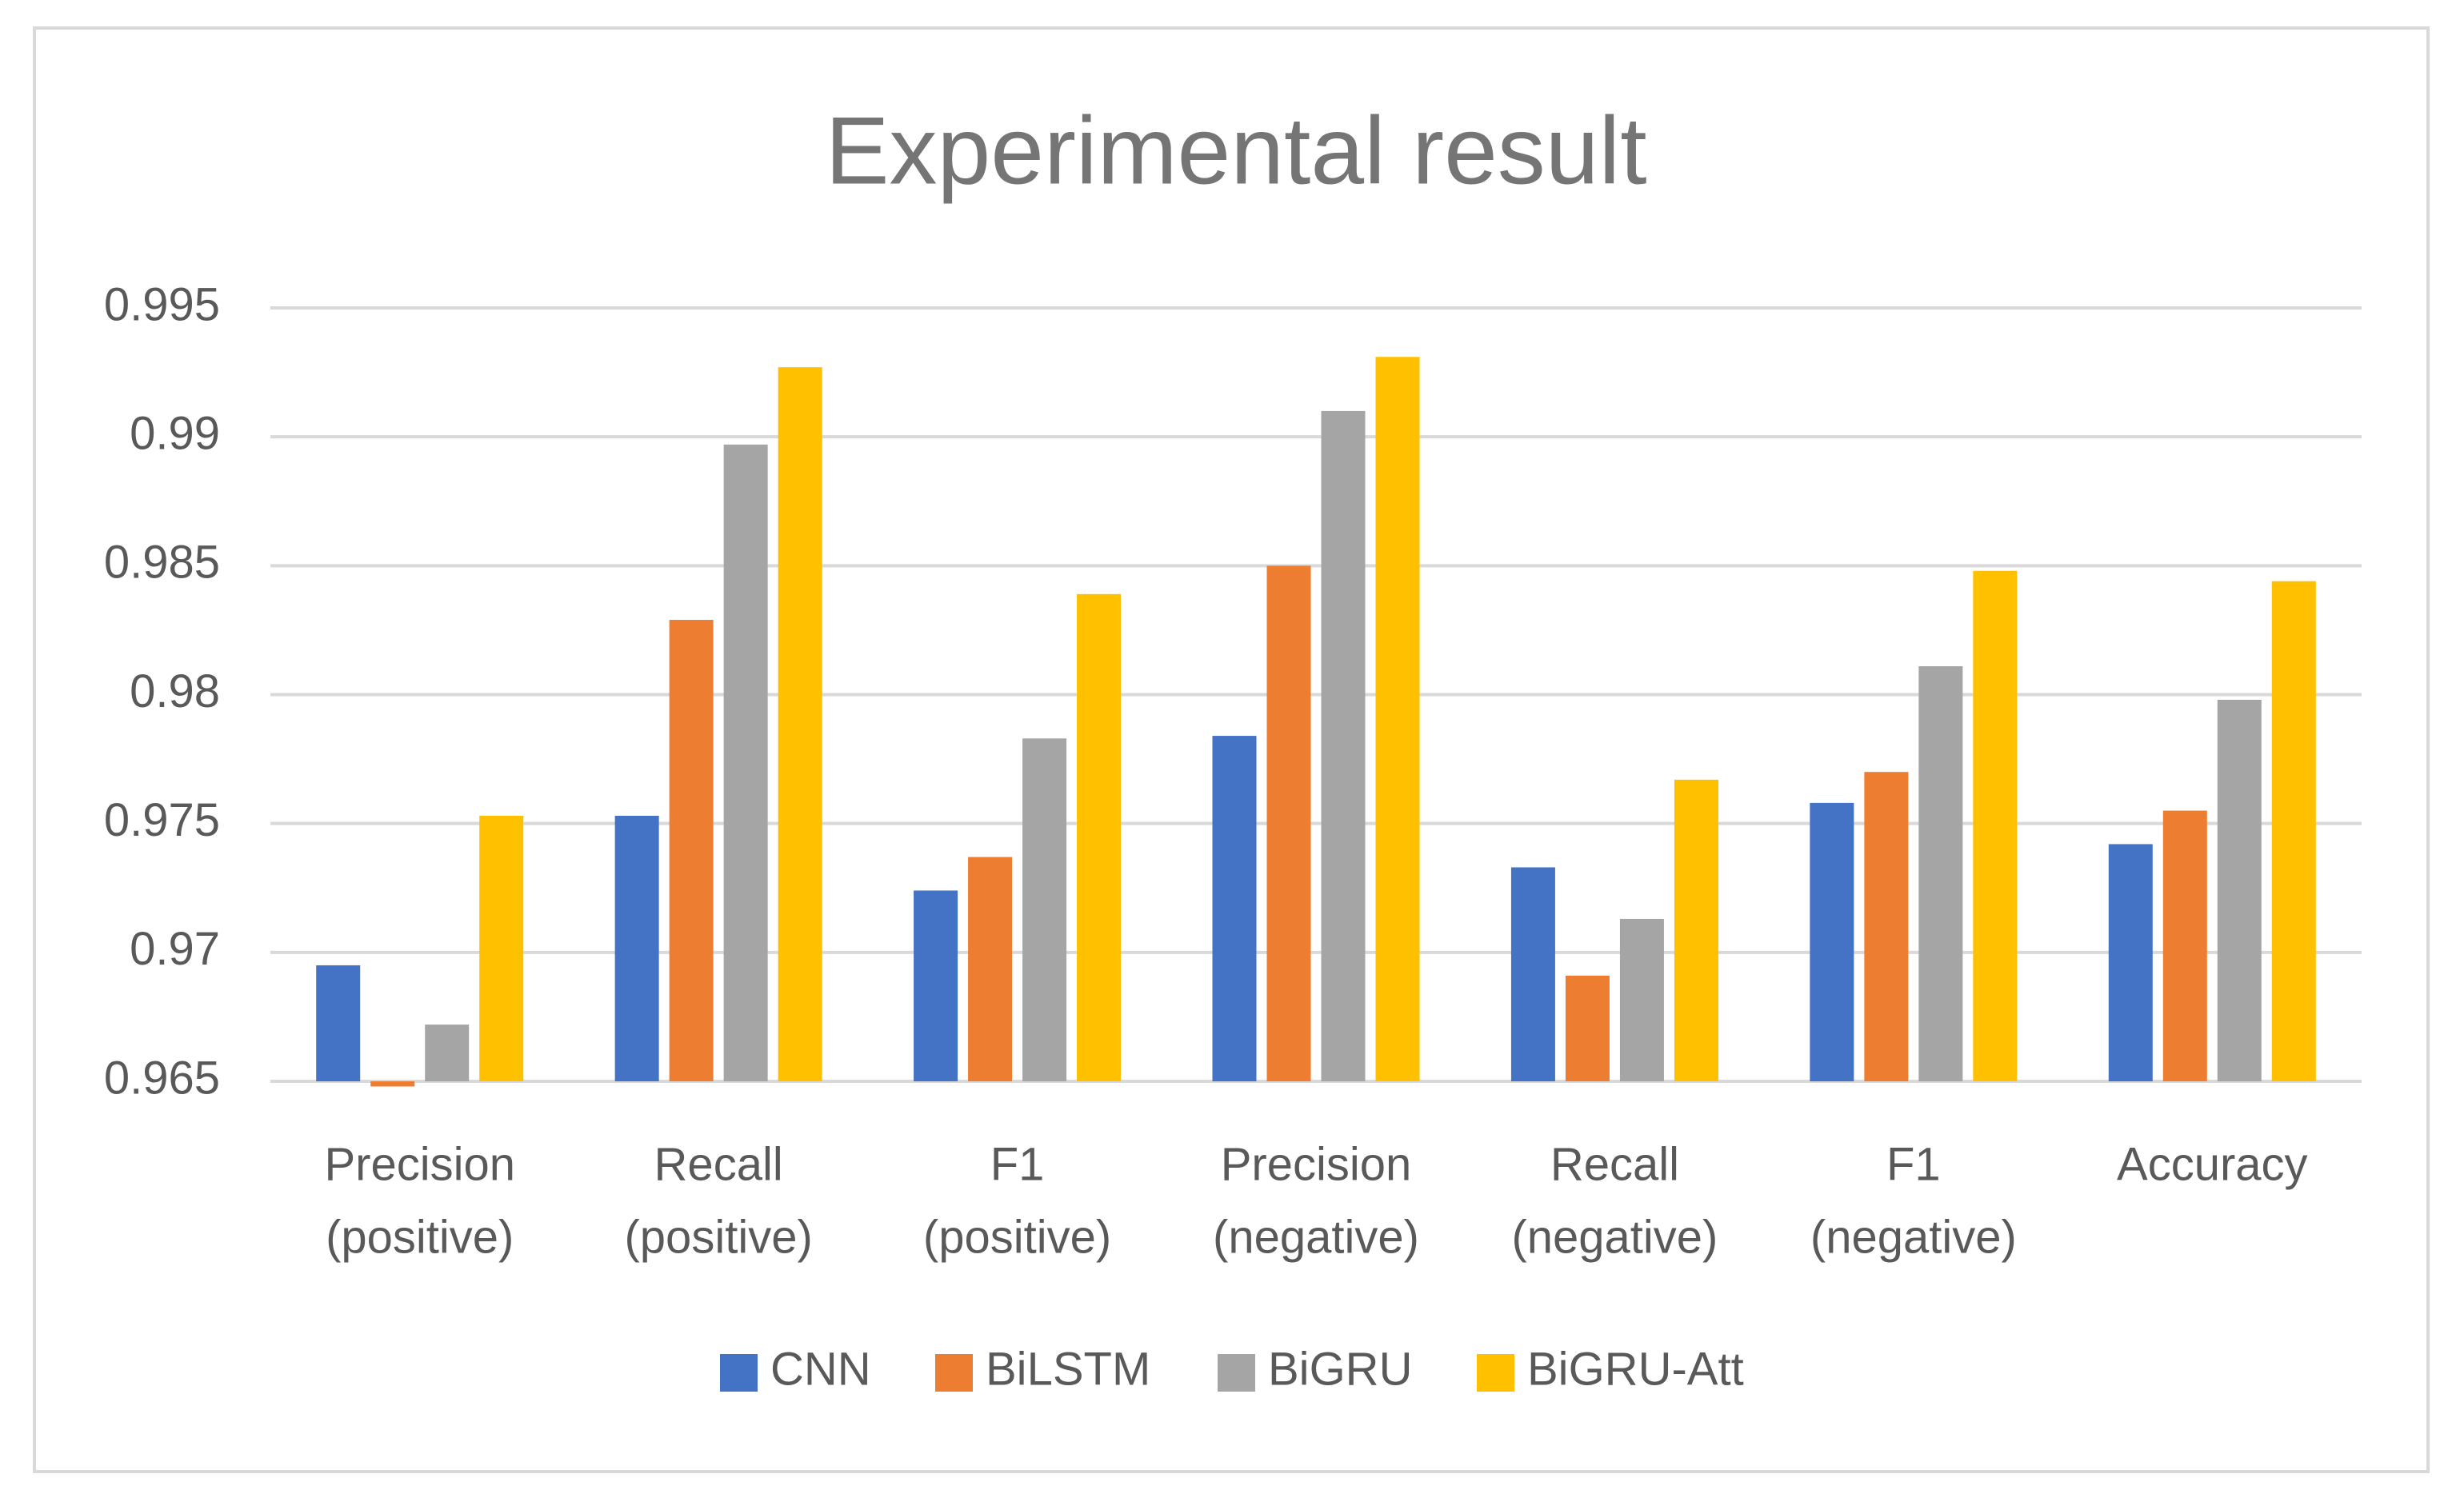 The image size is (2464, 1502). I want to click on y-tick-label: 0.985, so click(162, 563).